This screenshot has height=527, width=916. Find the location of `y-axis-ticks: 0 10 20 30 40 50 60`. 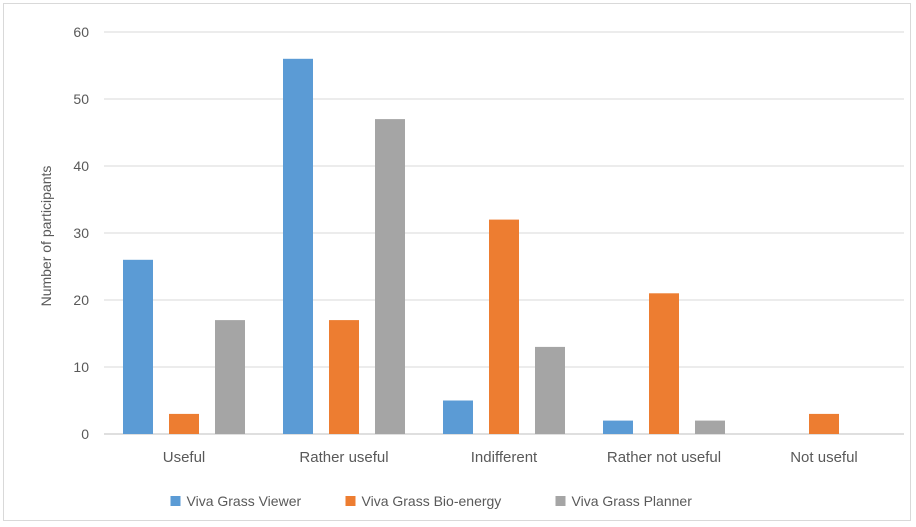

y-axis-ticks: 0 10 20 30 40 50 60 is located at coordinates (81, 233).